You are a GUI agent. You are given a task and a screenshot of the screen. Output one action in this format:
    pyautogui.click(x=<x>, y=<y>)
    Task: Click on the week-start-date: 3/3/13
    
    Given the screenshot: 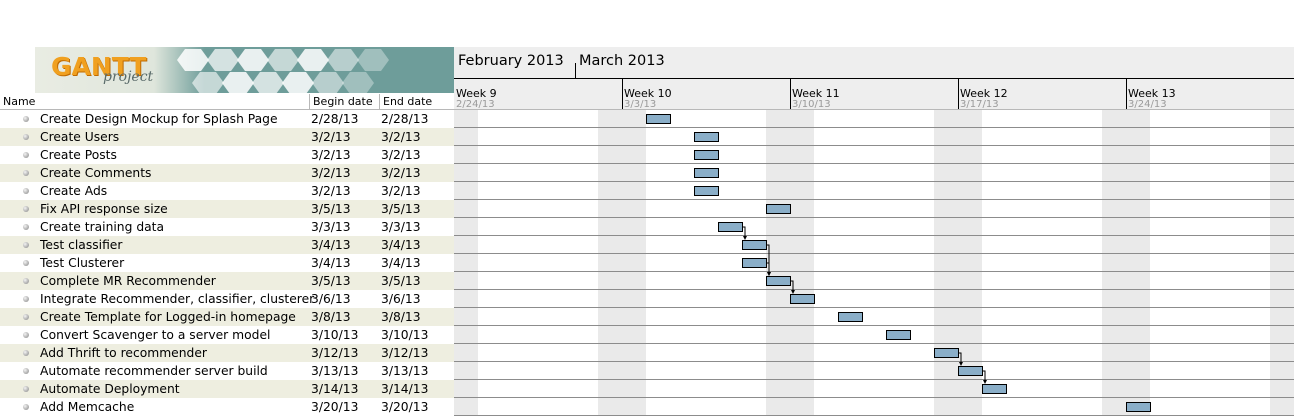 What is the action you would take?
    pyautogui.click(x=640, y=104)
    